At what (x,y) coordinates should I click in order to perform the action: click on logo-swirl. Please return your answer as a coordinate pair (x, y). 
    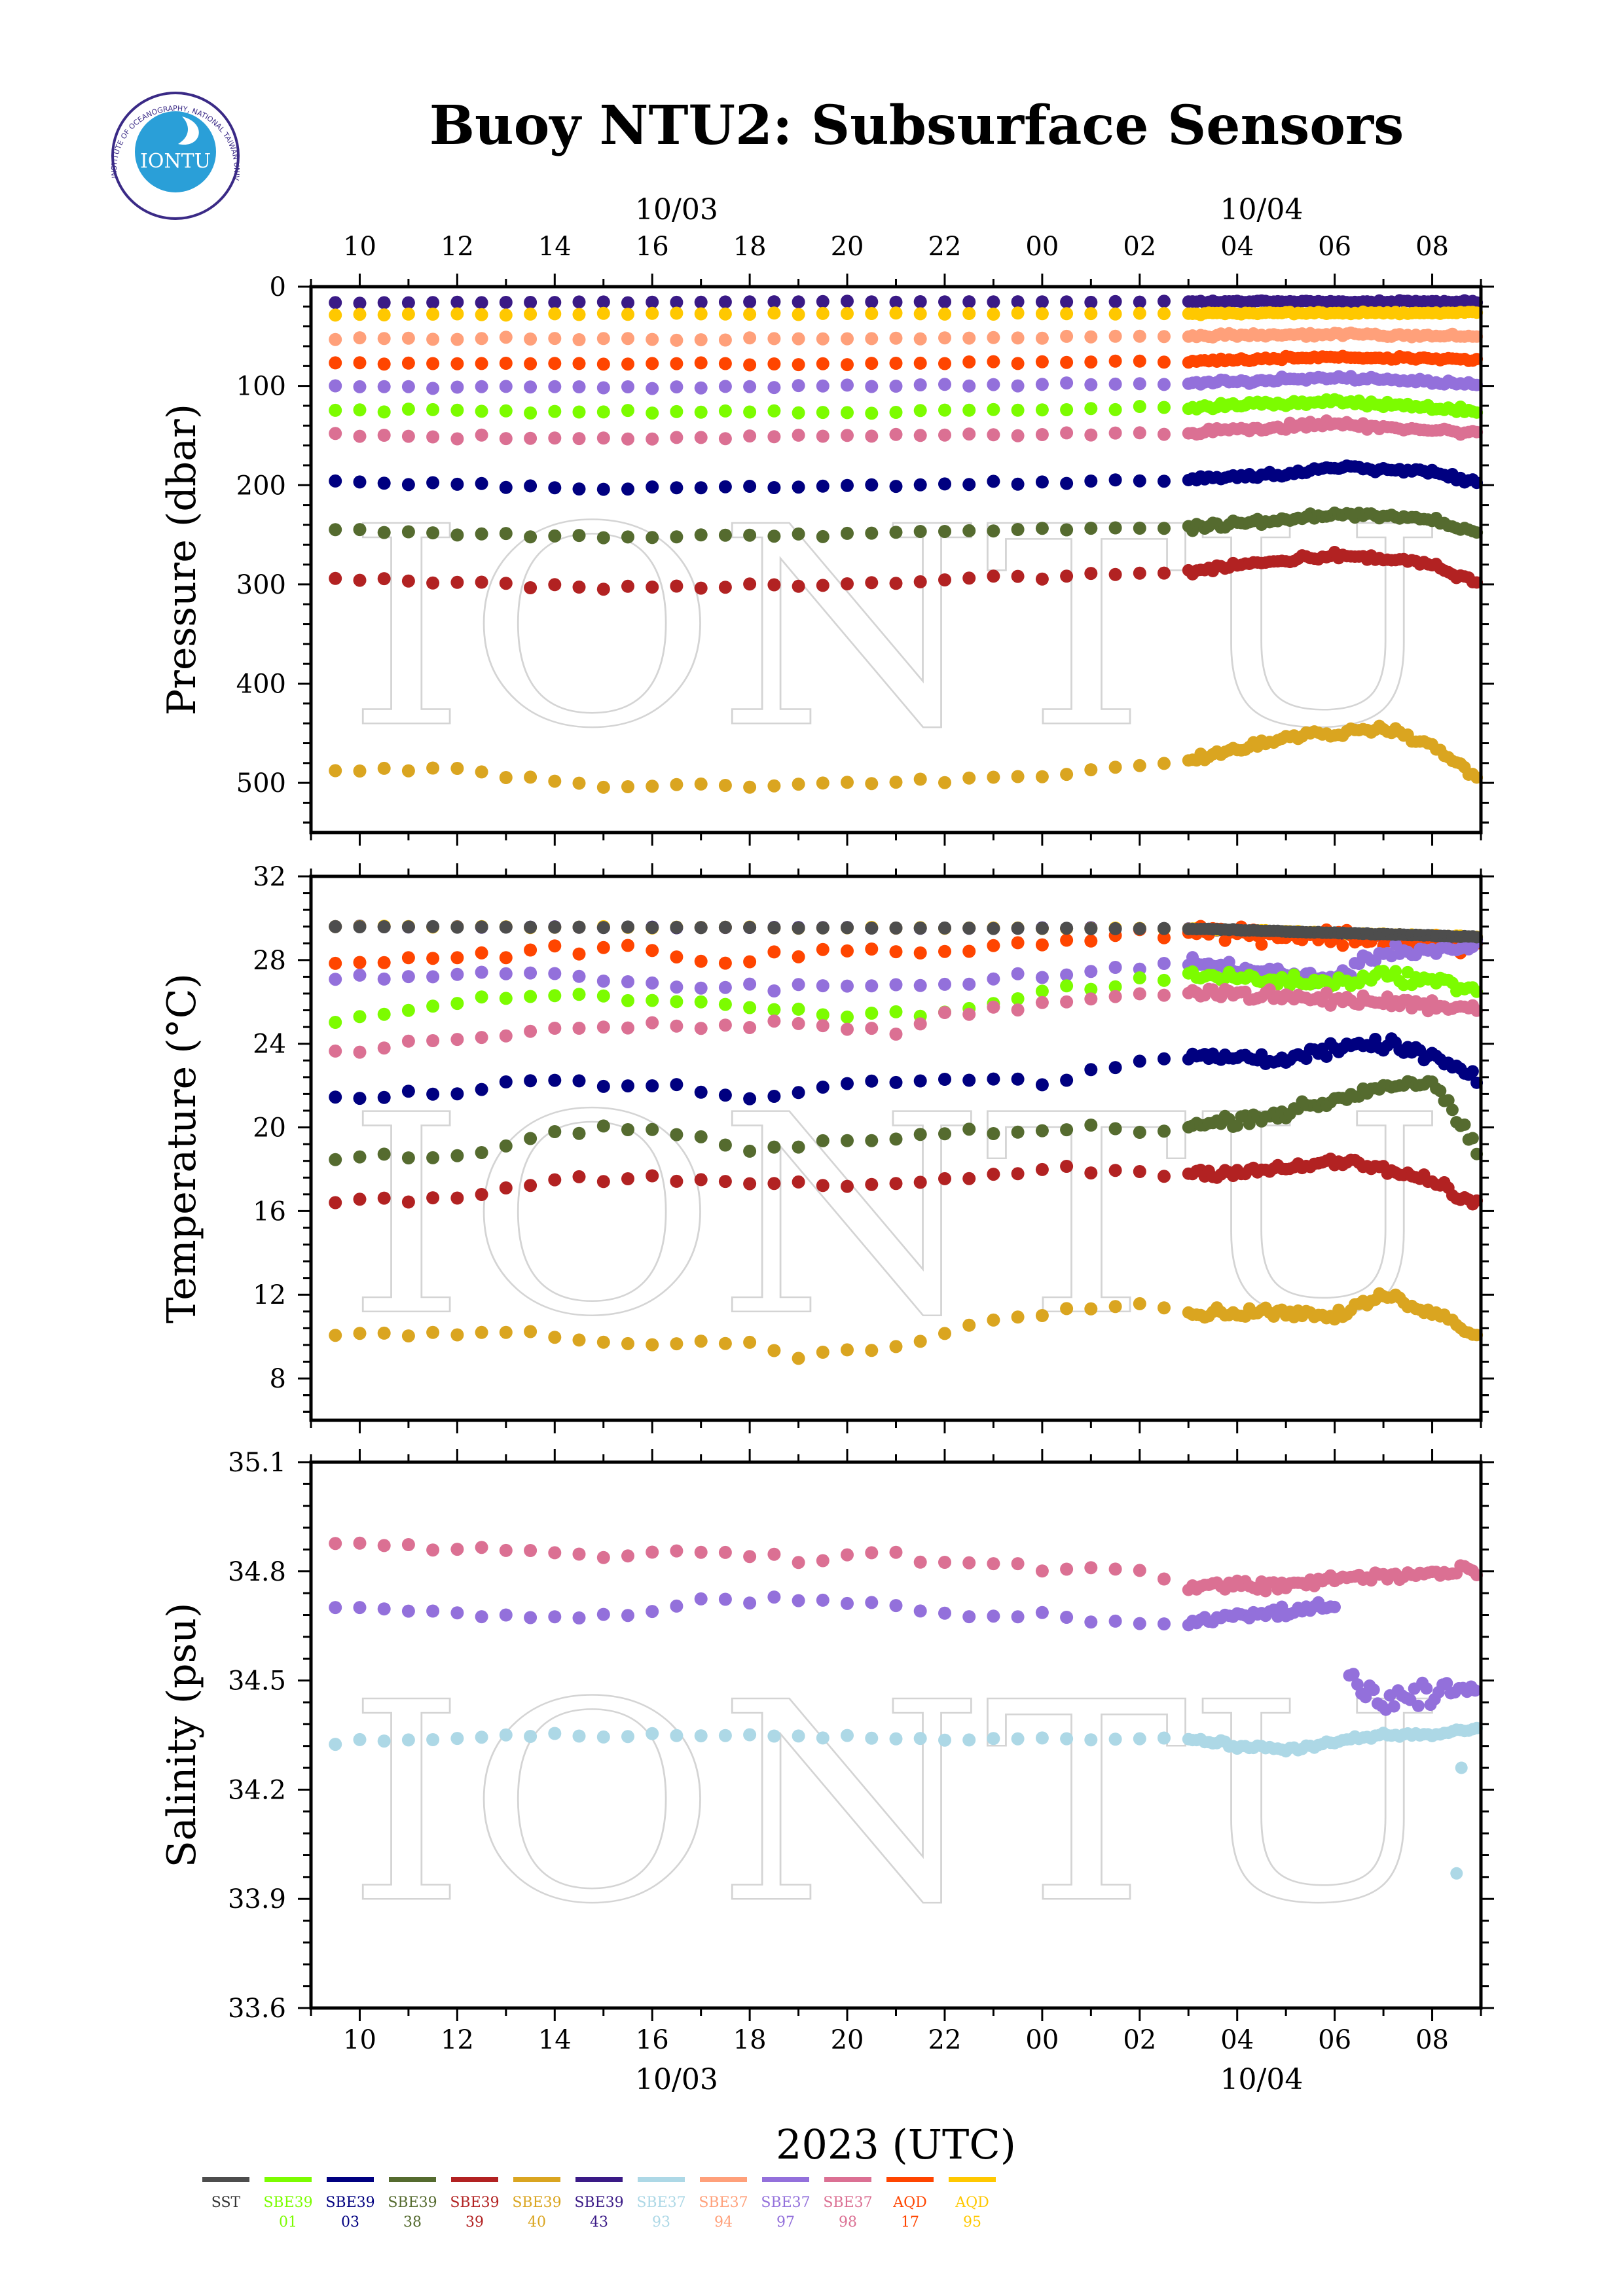
    Looking at the image, I should click on (188, 131).